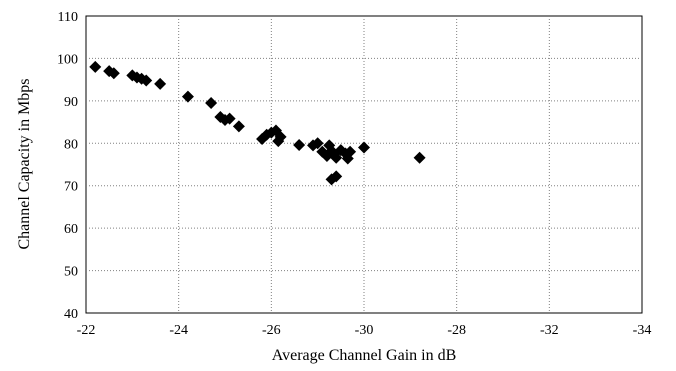 The height and width of the screenshot is (371, 676). Describe the element at coordinates (71, 229) in the screenshot. I see `y-tick-label: 60` at that location.